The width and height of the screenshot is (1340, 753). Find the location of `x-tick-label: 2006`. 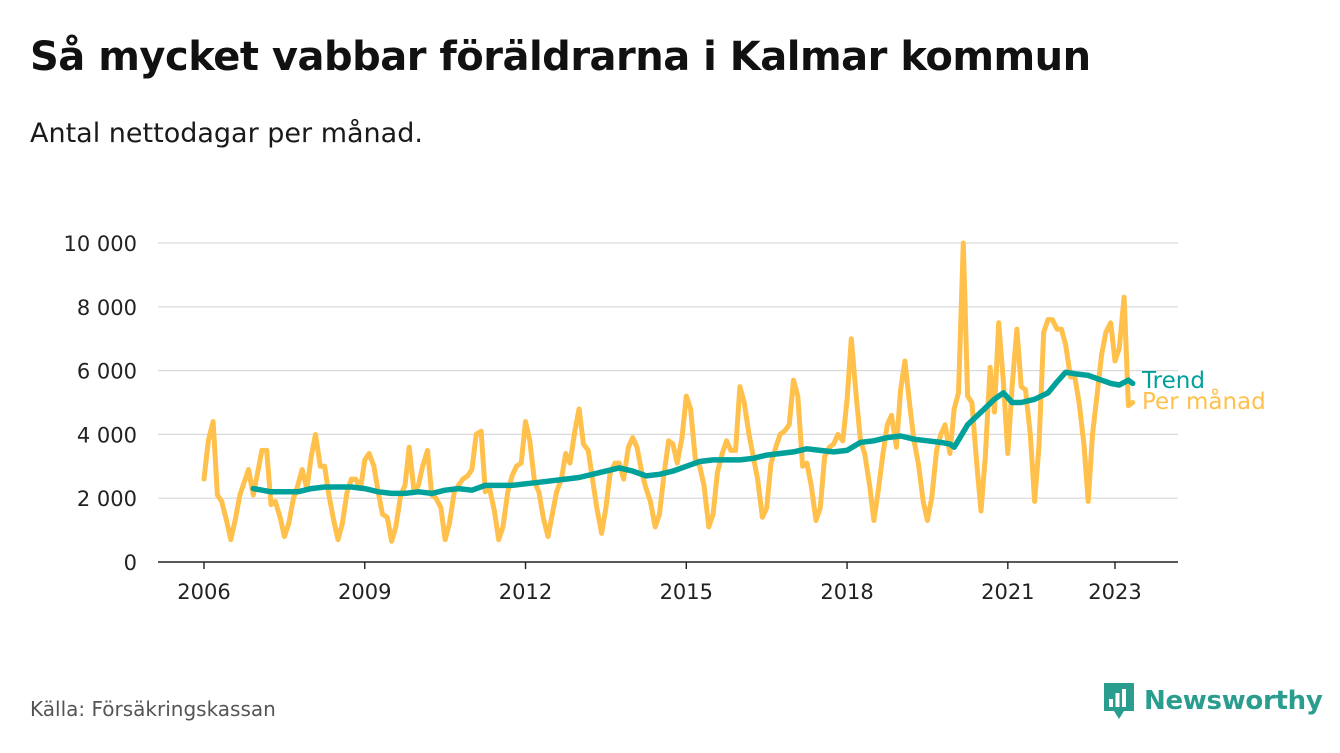

x-tick-label: 2006 is located at coordinates (203, 592).